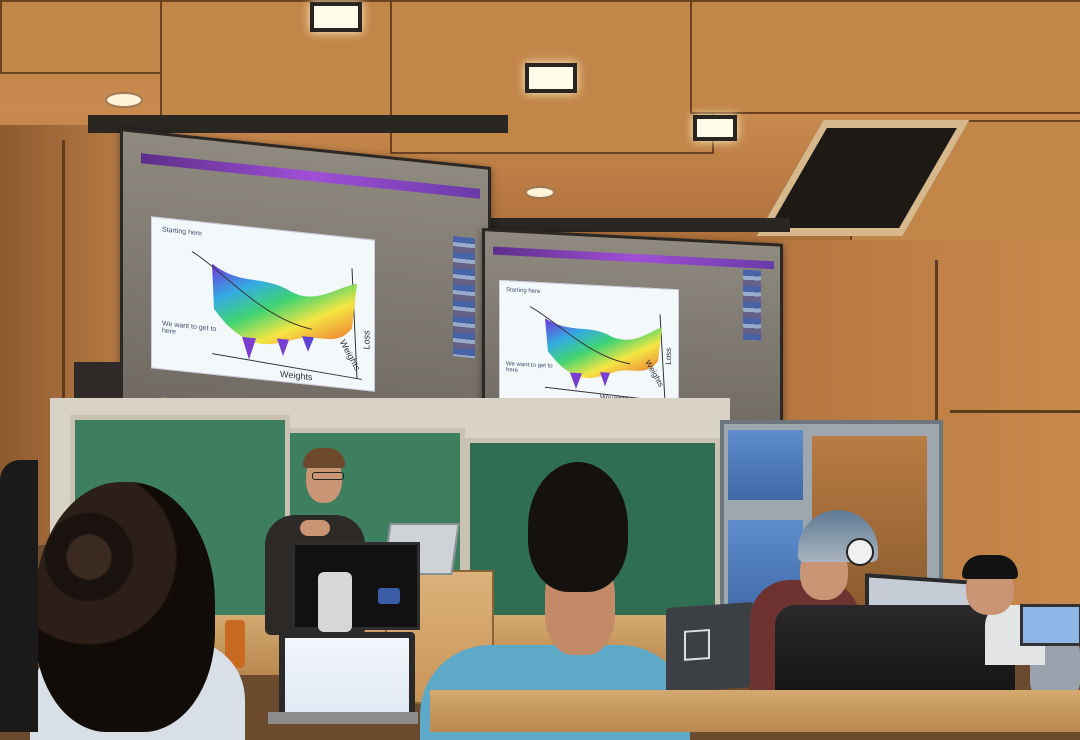  I want to click on presenter-hair, so click(324, 458).